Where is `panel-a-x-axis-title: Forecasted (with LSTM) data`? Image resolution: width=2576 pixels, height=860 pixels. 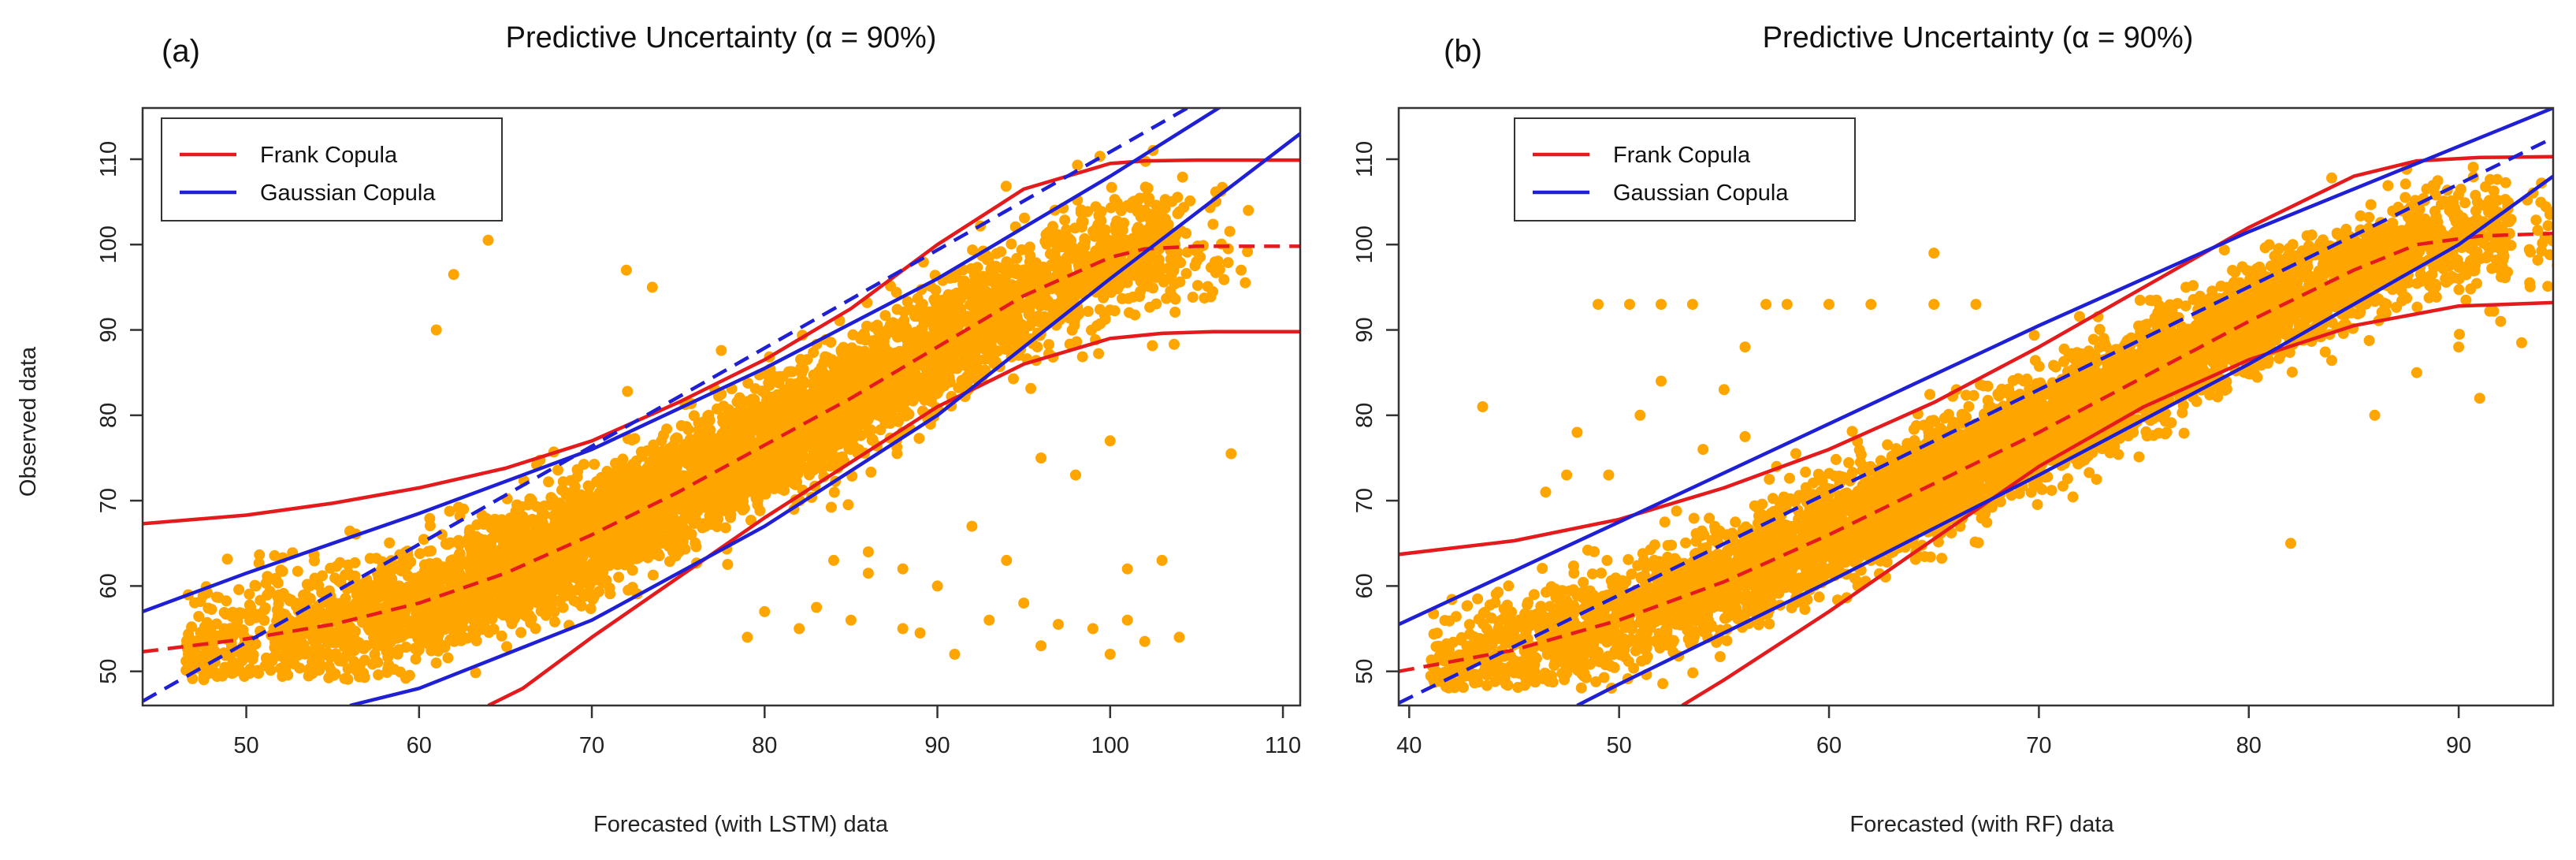
panel-a-x-axis-title: Forecasted (with LSTM) data is located at coordinates (741, 824).